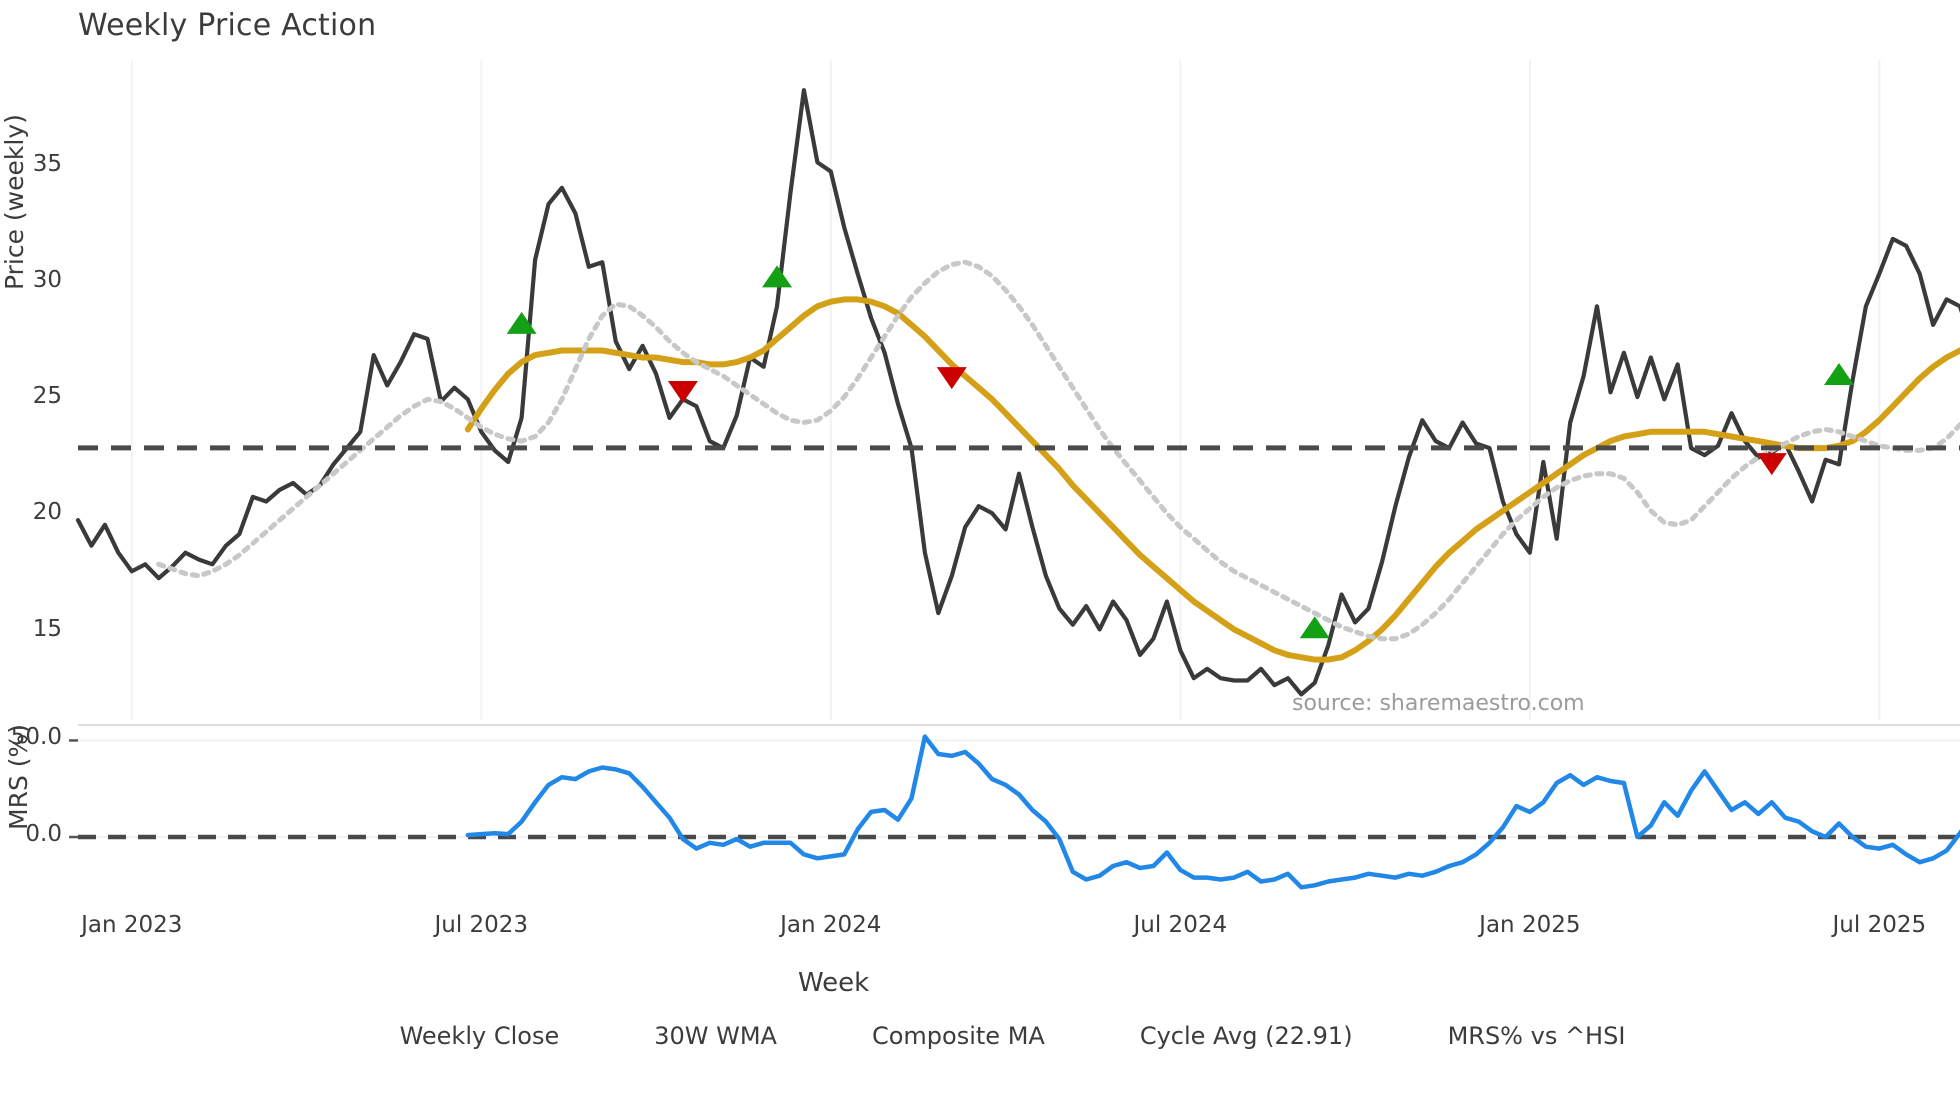 This screenshot has height=1102, width=1960. I want to click on legend-item: Cycle Avg (22.91), so click(1214, 1036).